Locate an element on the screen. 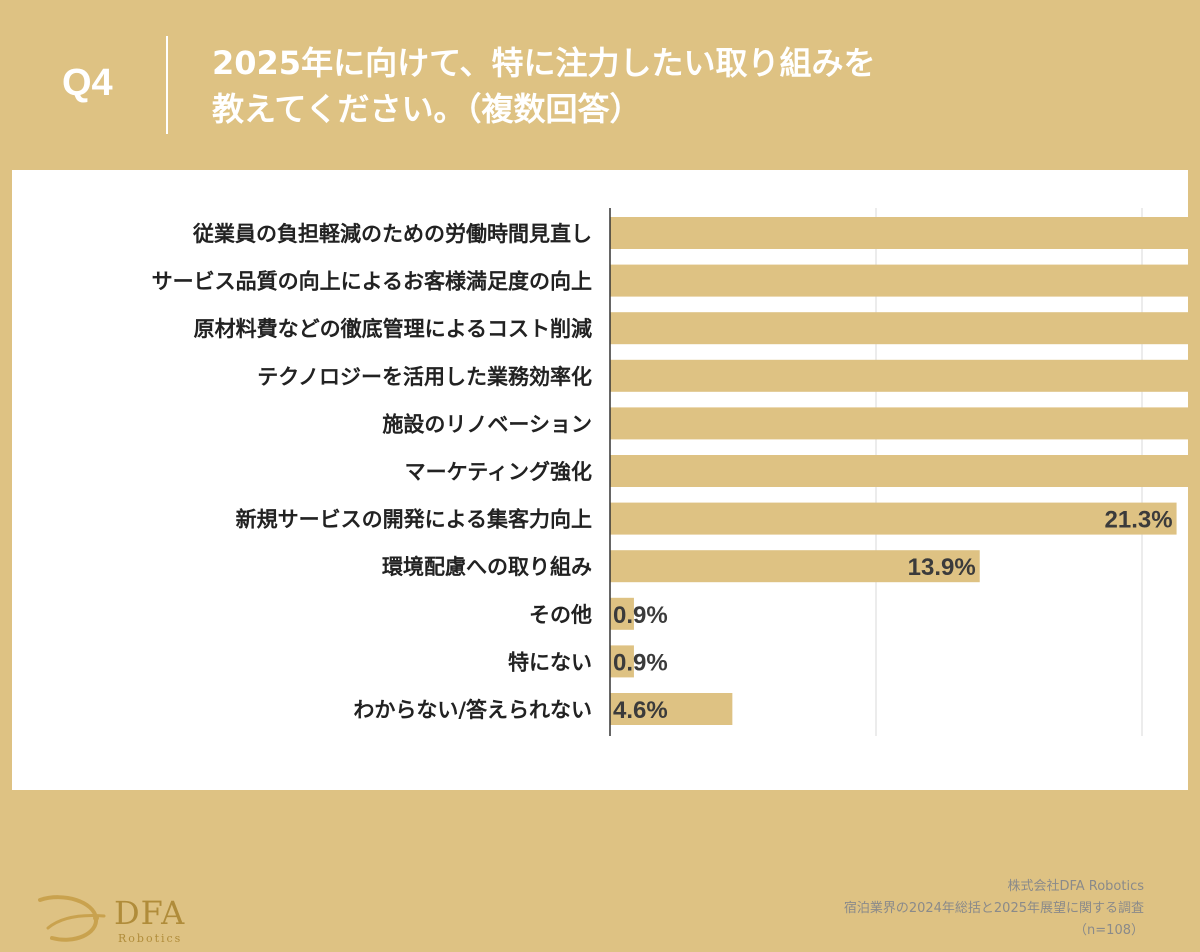  footer-survey: 宿泊業界の2024年総括と2025年展望に関する調査 is located at coordinates (993, 908).